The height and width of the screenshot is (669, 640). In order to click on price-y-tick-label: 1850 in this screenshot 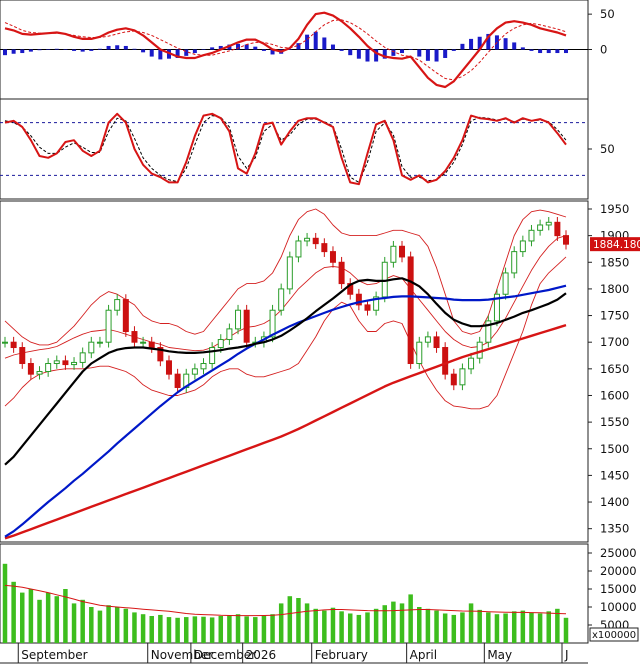, I will do `click(614, 262)`.